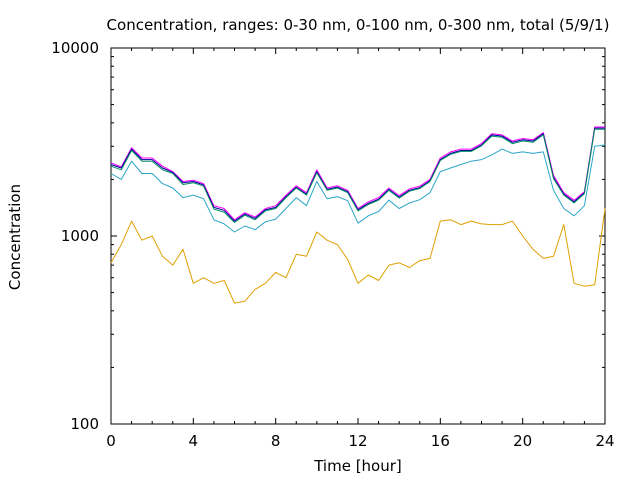 This screenshot has width=640, height=480. Describe the element at coordinates (80, 236) in the screenshot. I see `y-tick-label: 1000` at that location.